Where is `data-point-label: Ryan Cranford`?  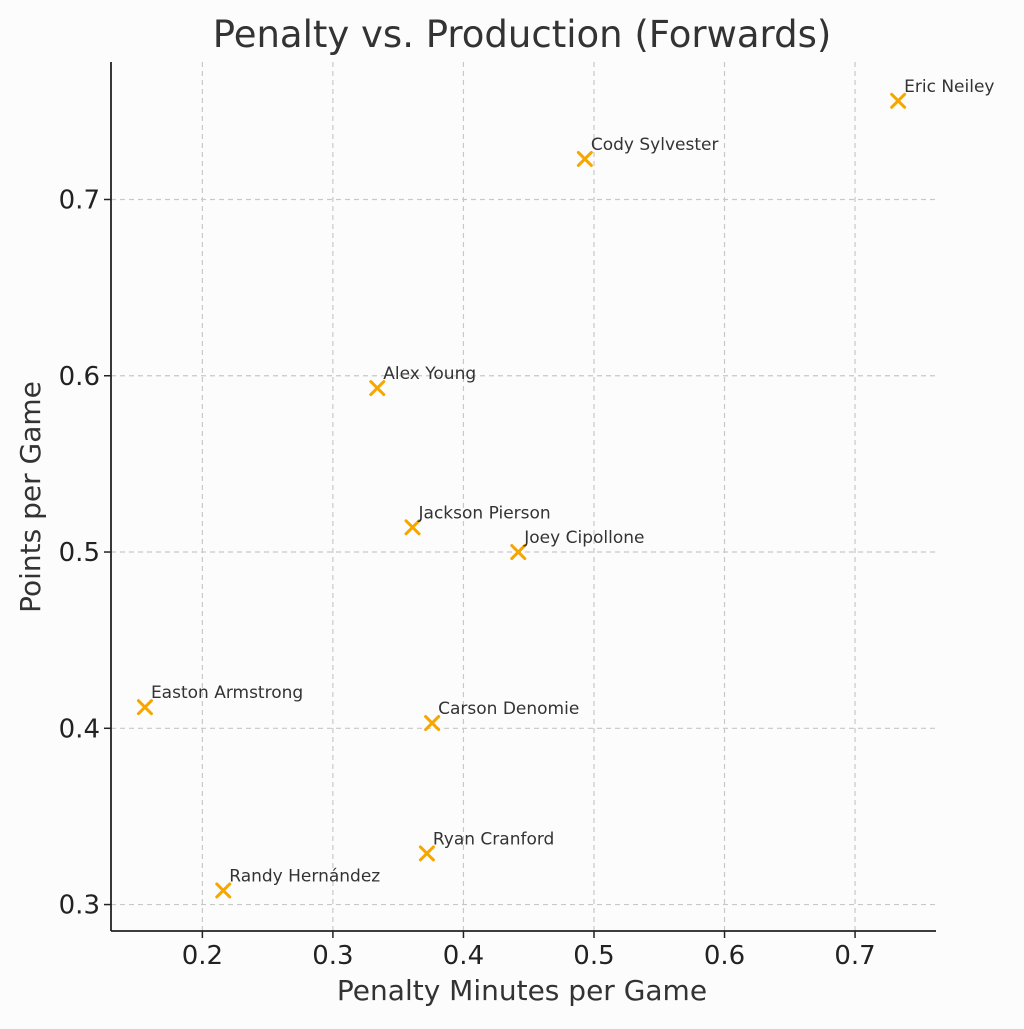
data-point-label: Ryan Cranford is located at coordinates (493, 839).